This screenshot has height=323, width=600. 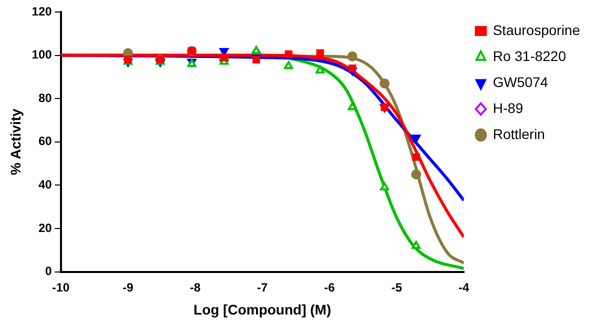 I want to click on x-tick-label: -10, so click(x=61, y=287).